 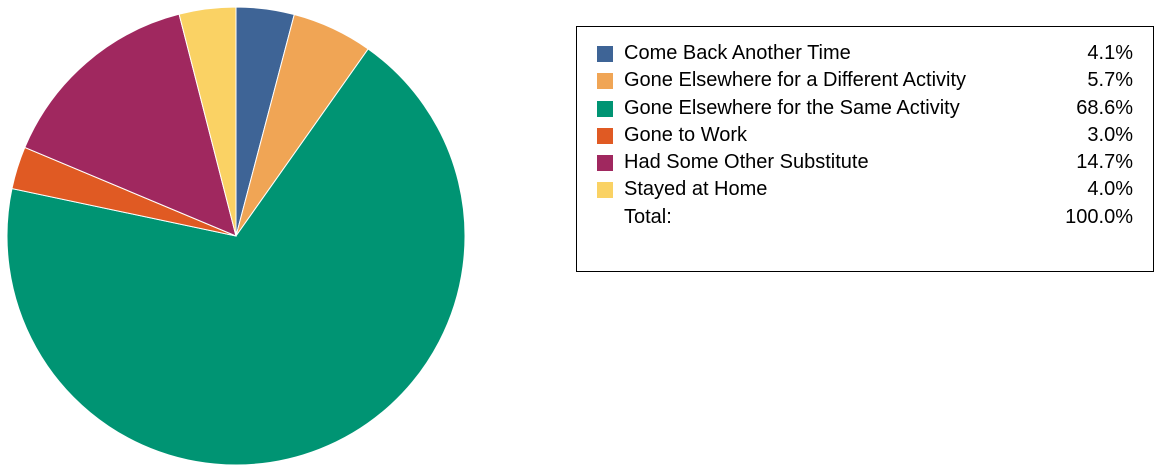 I want to click on legend-value: 14.7%, so click(x=1104, y=162).